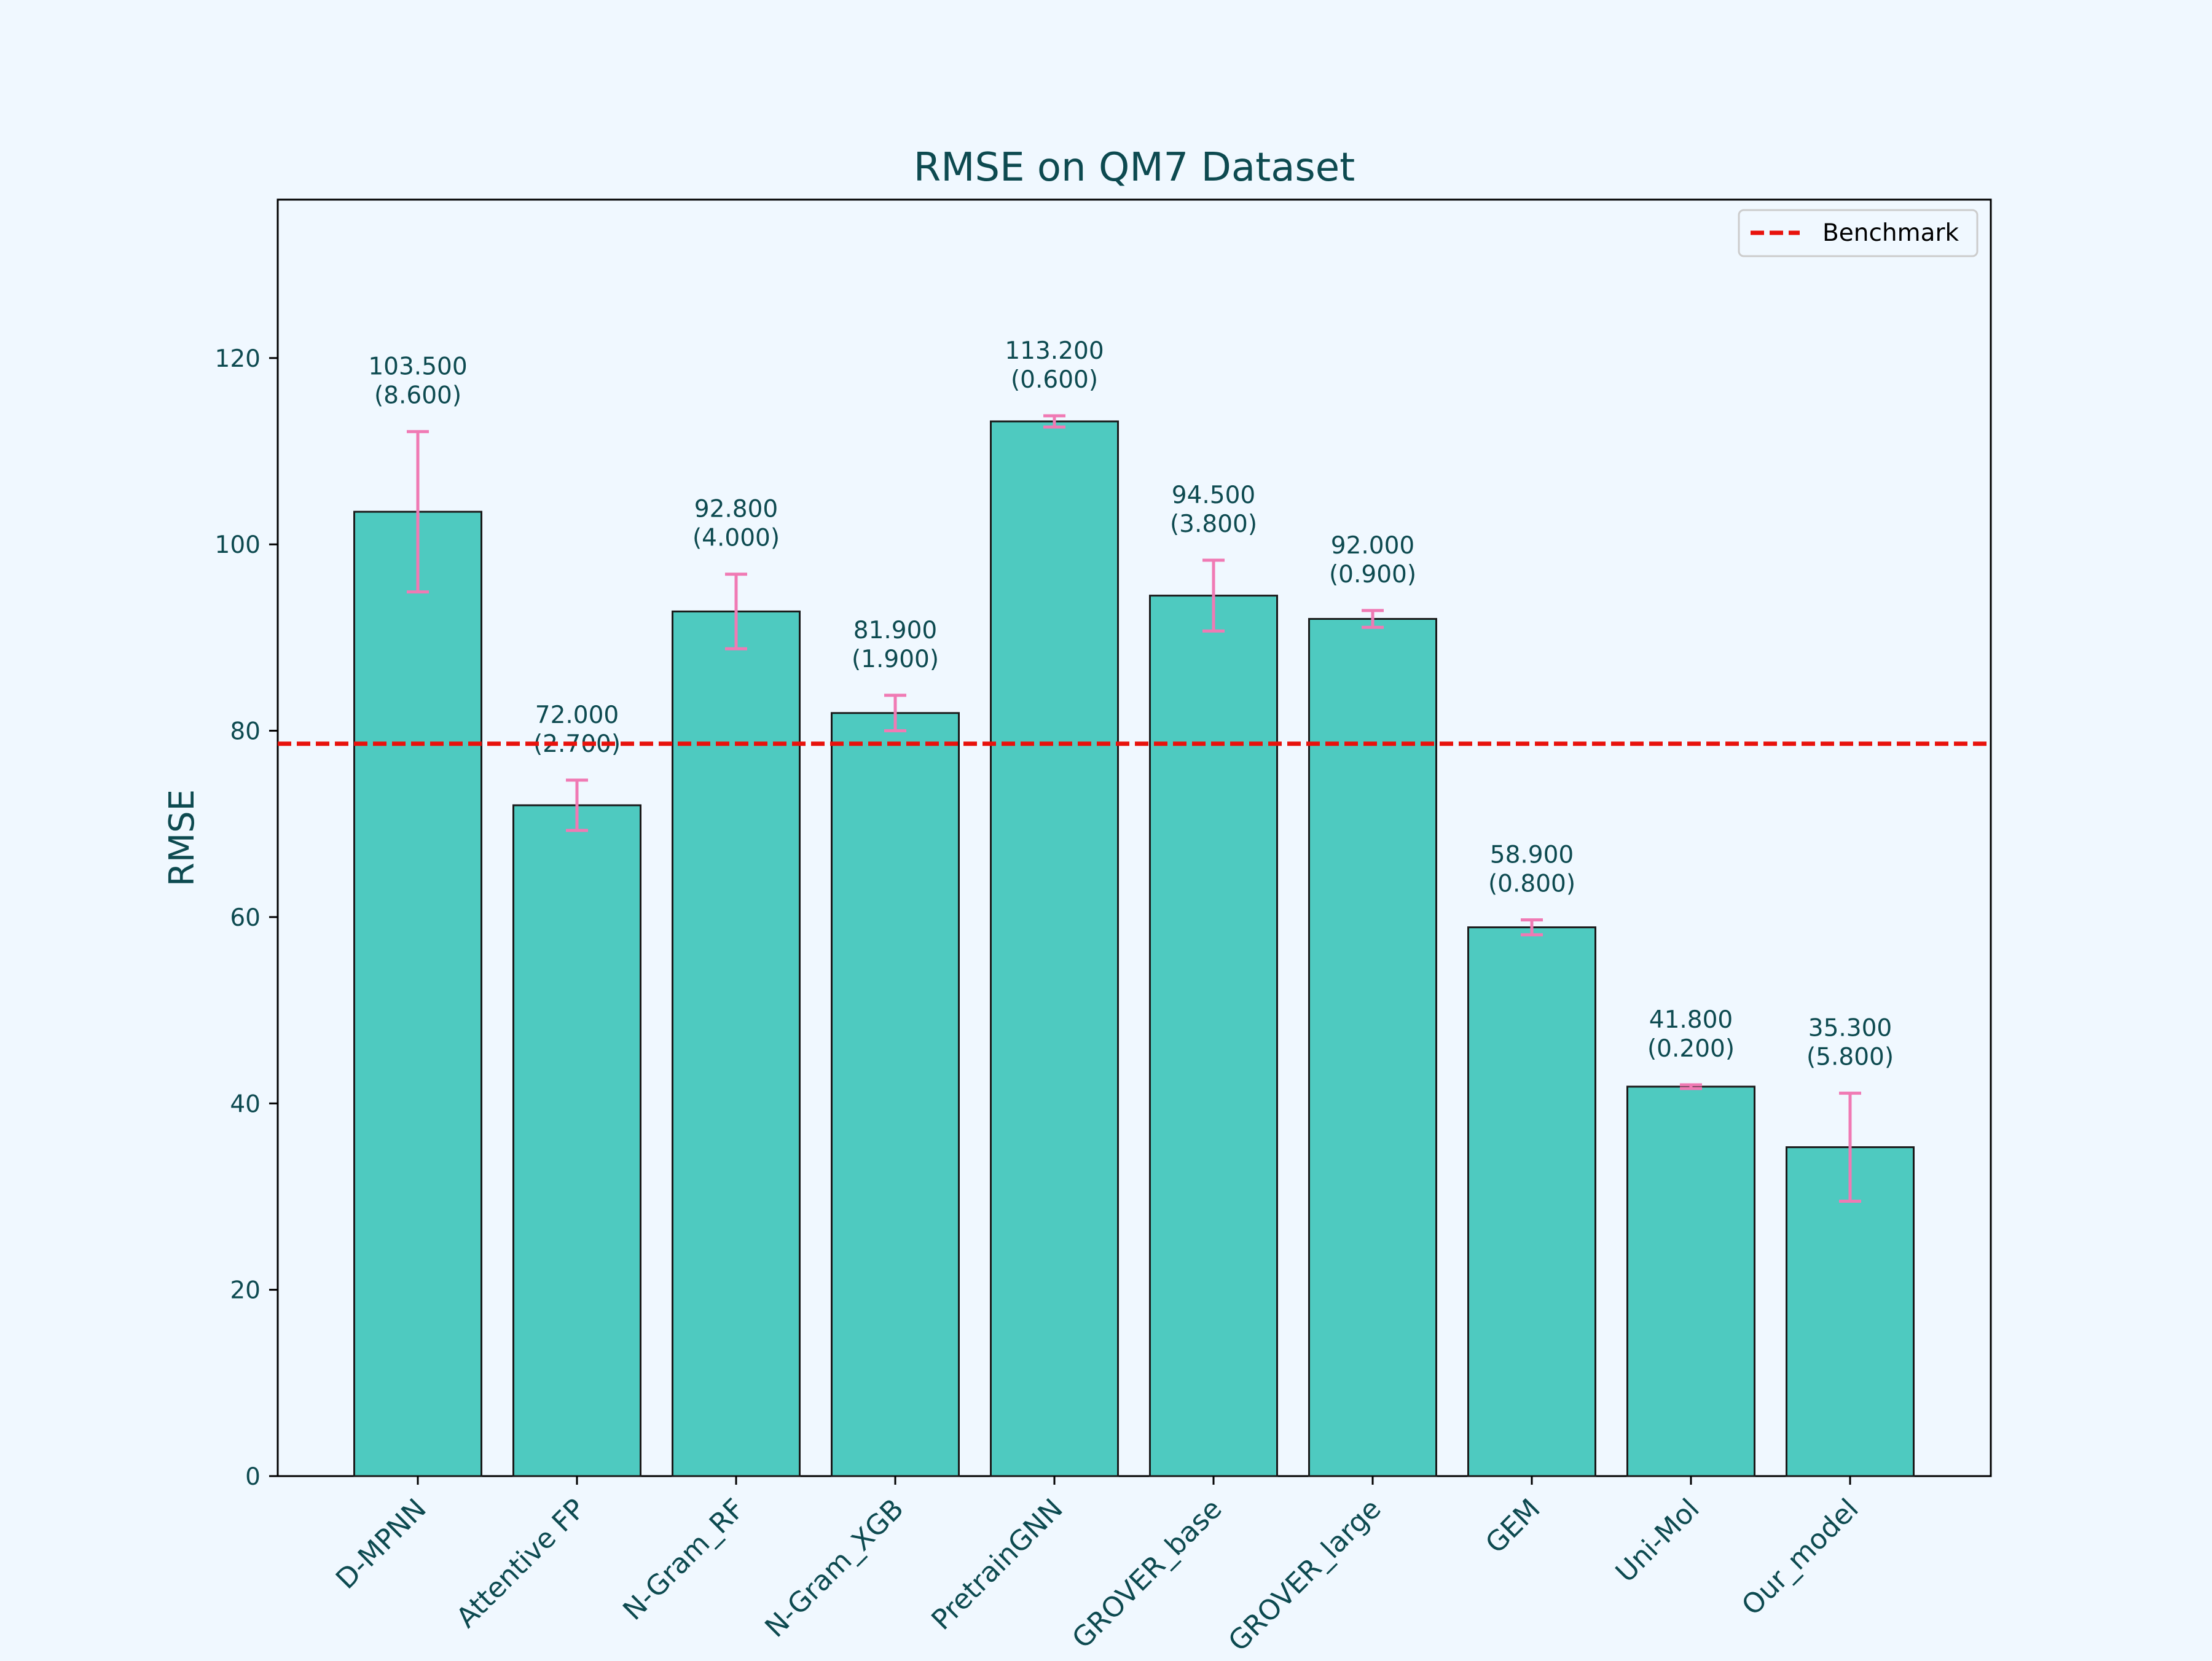 The height and width of the screenshot is (1661, 2212). I want to click on bar-value-label: 35.300, so click(1850, 1028).